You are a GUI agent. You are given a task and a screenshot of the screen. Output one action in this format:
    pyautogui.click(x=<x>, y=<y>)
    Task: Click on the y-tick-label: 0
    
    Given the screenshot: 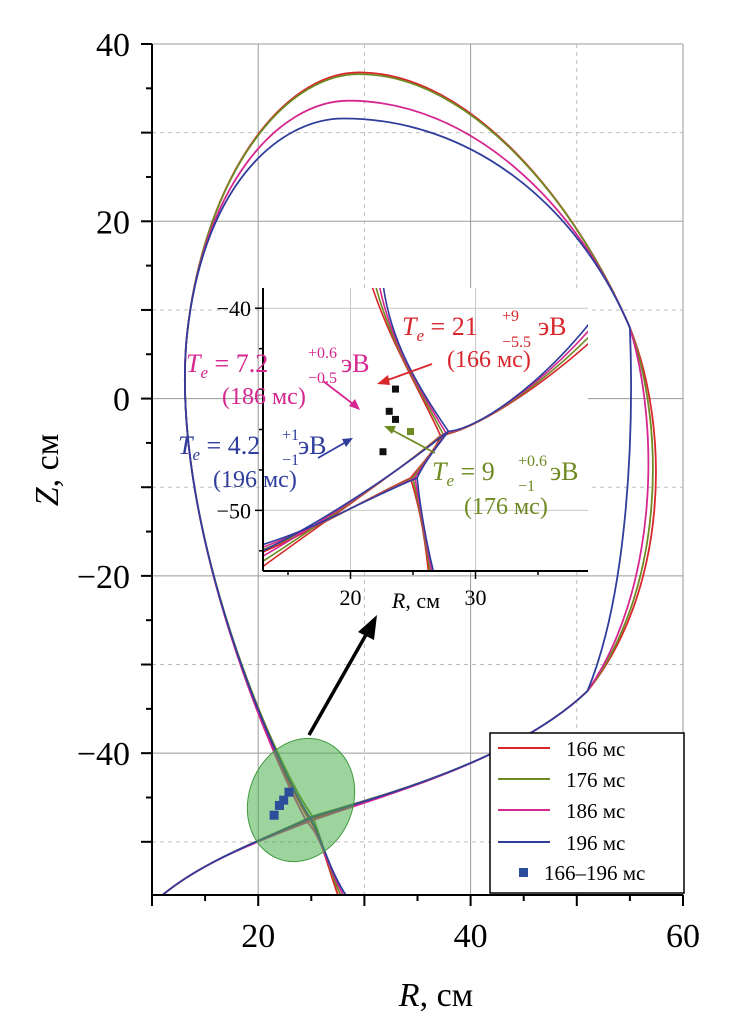 What is the action you would take?
    pyautogui.click(x=121, y=400)
    